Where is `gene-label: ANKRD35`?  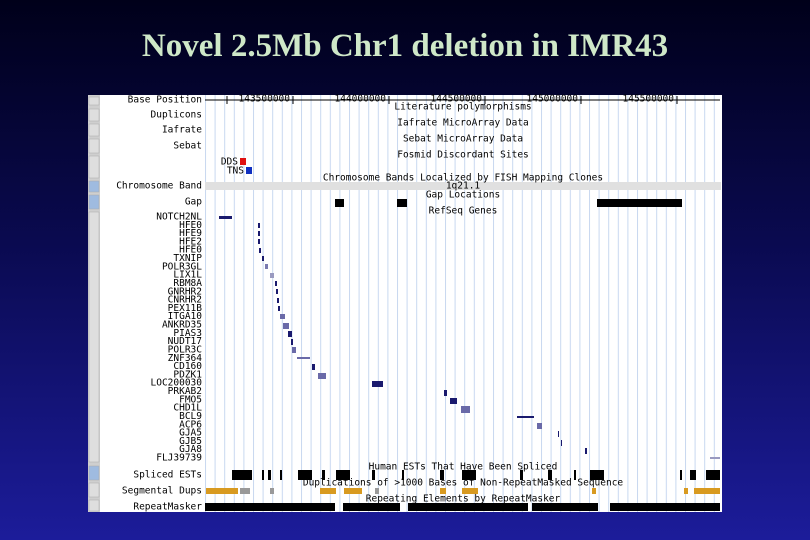
gene-label: ANKRD35 is located at coordinates (182, 325).